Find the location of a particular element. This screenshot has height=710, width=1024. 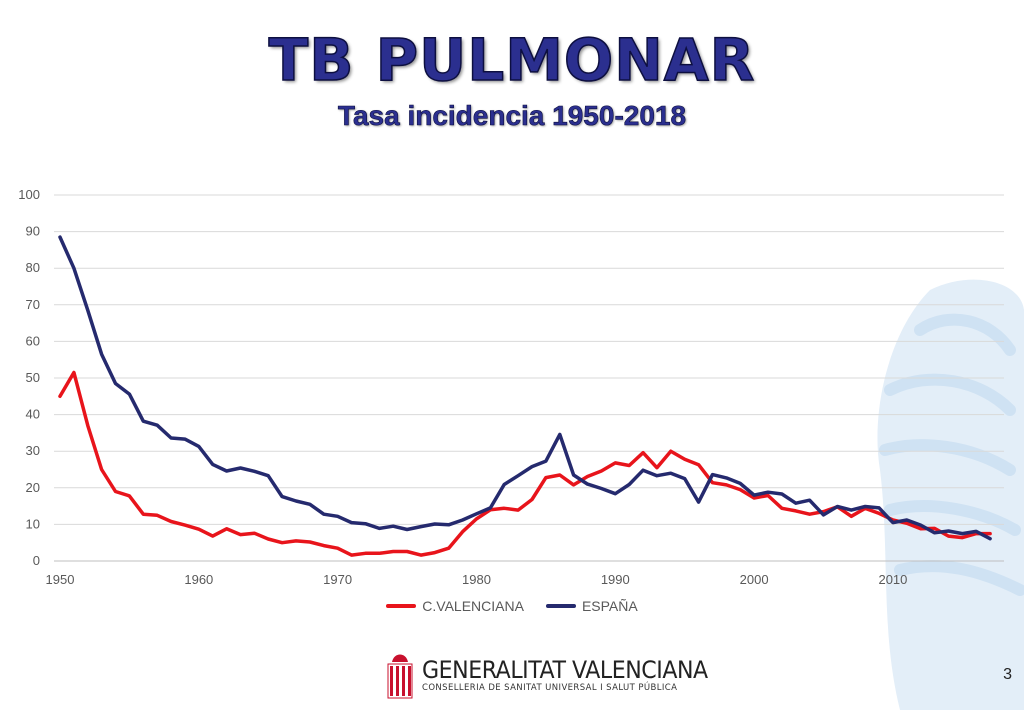

slide-subtitle: Tasa incidencia 1950-2018 is located at coordinates (512, 116).